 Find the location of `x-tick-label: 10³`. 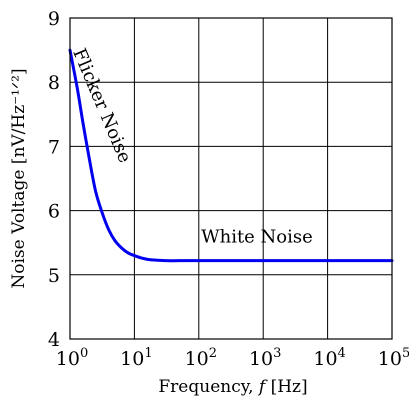

x-tick-label: 10³ is located at coordinates (265, 358).